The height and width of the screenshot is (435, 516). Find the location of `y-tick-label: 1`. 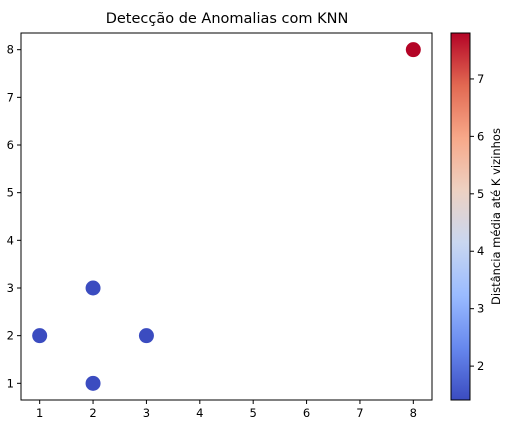

y-tick-label: 1 is located at coordinates (10, 383).